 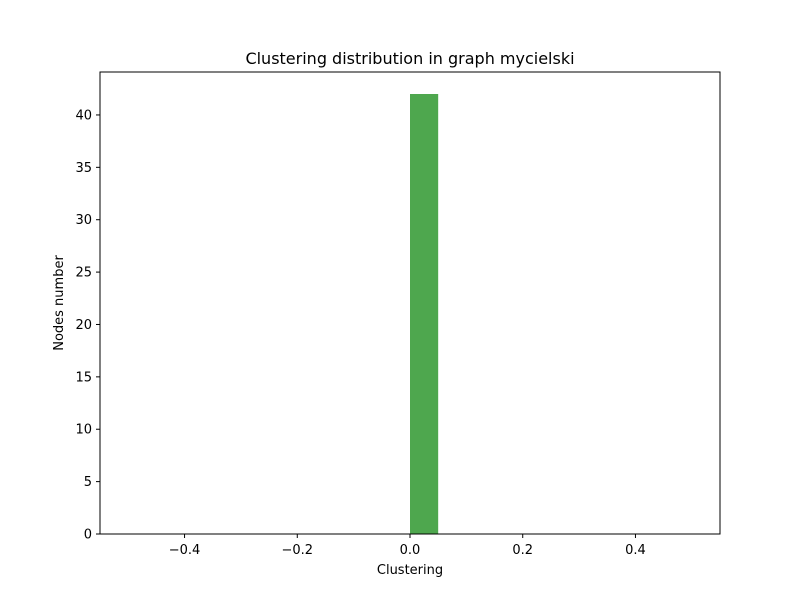 What do you see at coordinates (59, 303) in the screenshot?
I see `y-axis-label: Nodes number` at bounding box center [59, 303].